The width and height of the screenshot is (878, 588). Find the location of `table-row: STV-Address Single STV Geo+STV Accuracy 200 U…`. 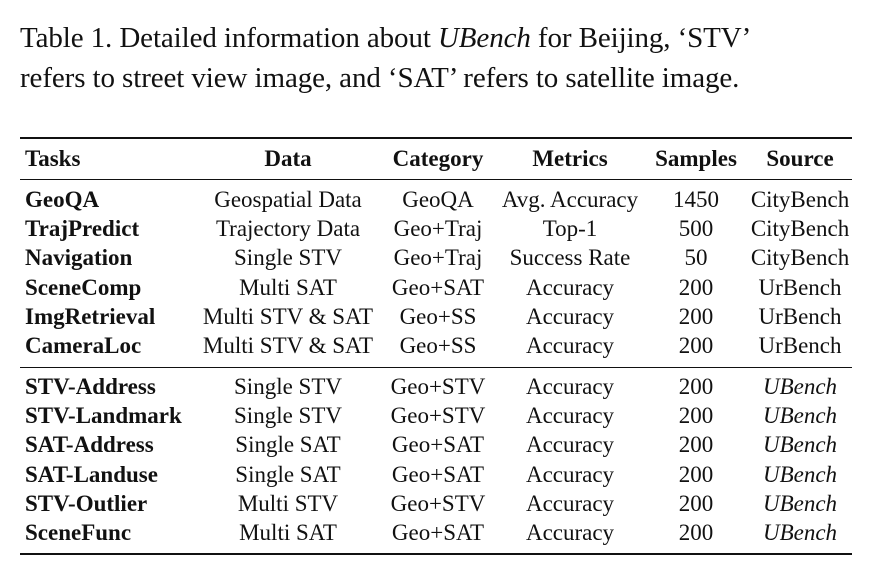

table-row: STV-Address Single STV Geo+STV Accuracy 200 U… is located at coordinates (431, 386).